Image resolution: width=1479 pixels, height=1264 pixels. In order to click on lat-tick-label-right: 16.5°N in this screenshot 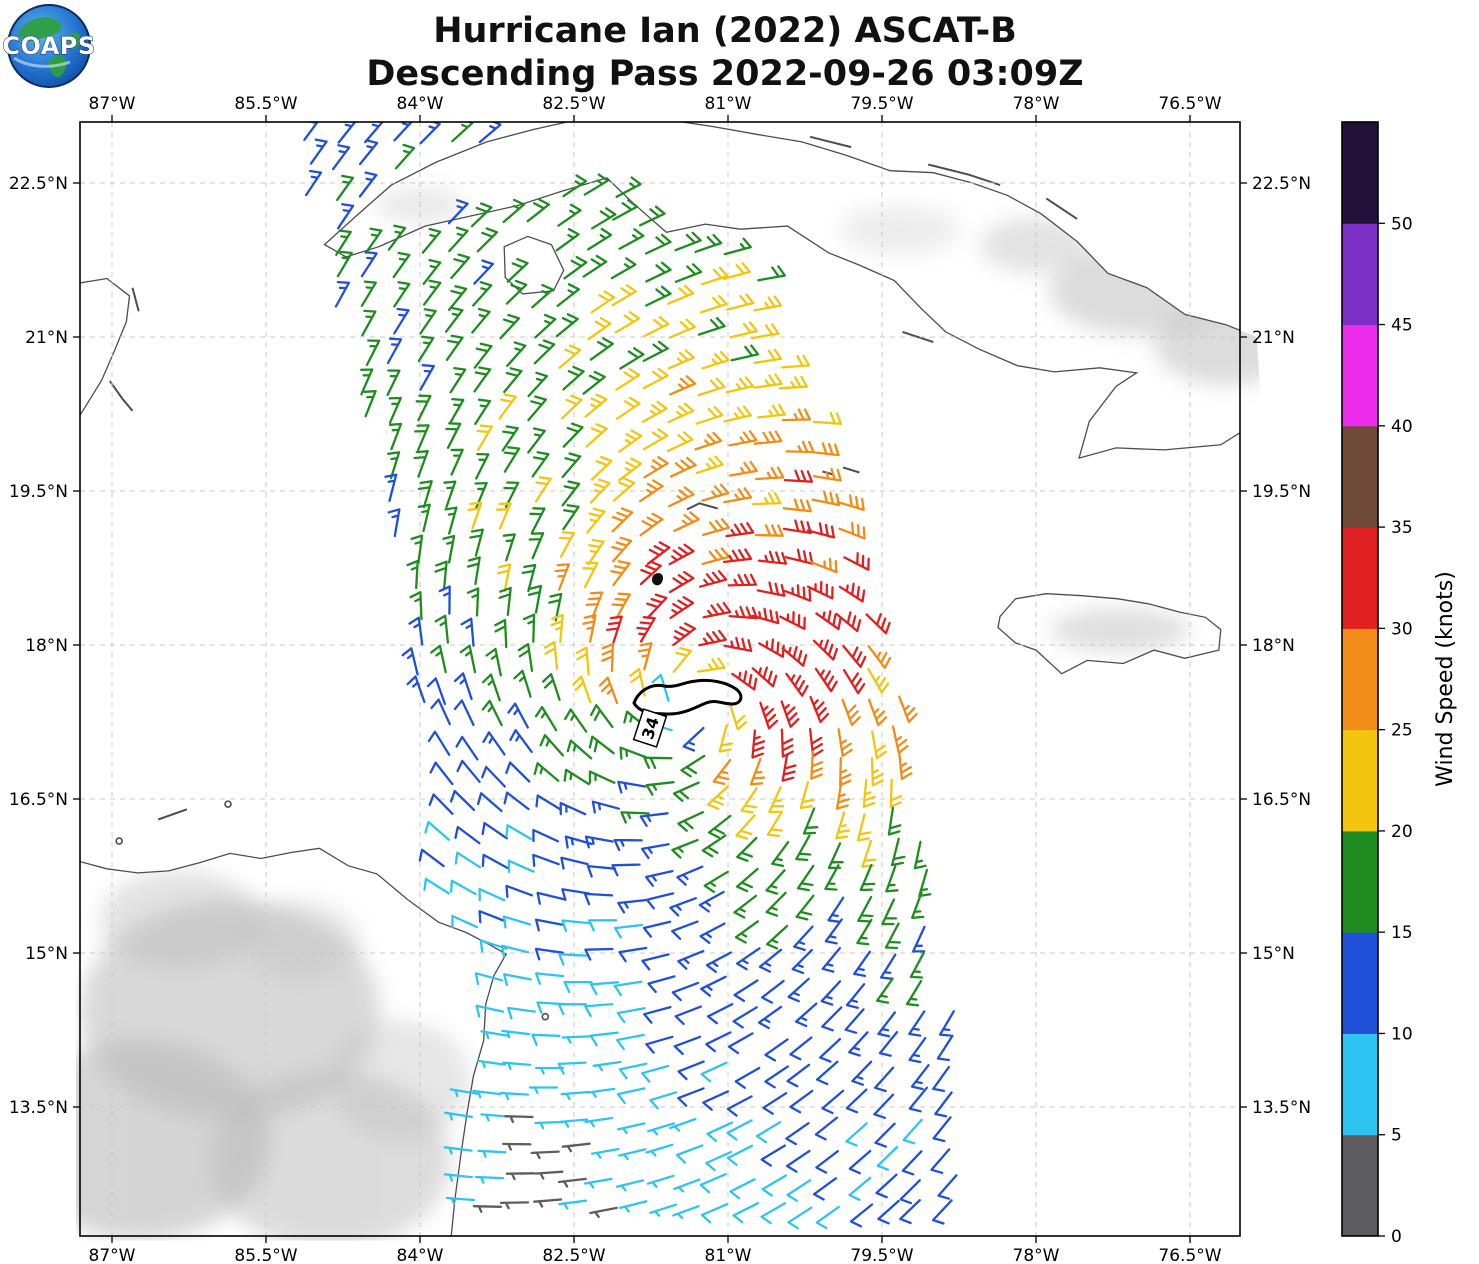, I will do `click(1281, 800)`.